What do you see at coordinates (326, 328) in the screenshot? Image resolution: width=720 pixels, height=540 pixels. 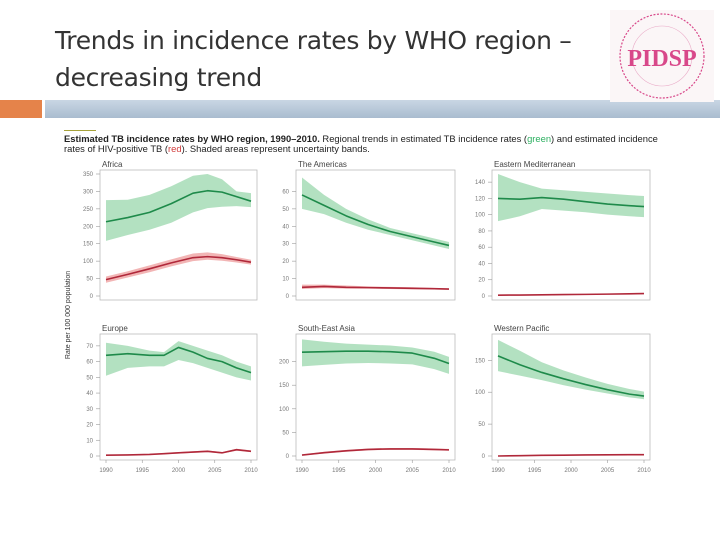 I see `panel-title: South-East Asia` at bounding box center [326, 328].